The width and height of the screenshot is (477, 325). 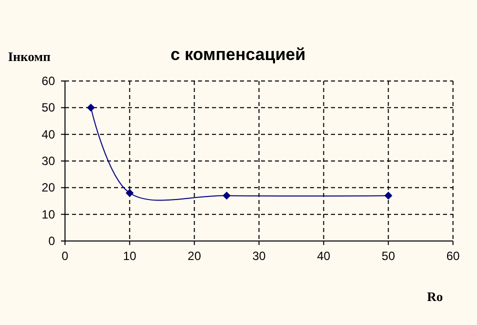 What do you see at coordinates (49, 134) in the screenshot?
I see `y-tick-label: 40` at bounding box center [49, 134].